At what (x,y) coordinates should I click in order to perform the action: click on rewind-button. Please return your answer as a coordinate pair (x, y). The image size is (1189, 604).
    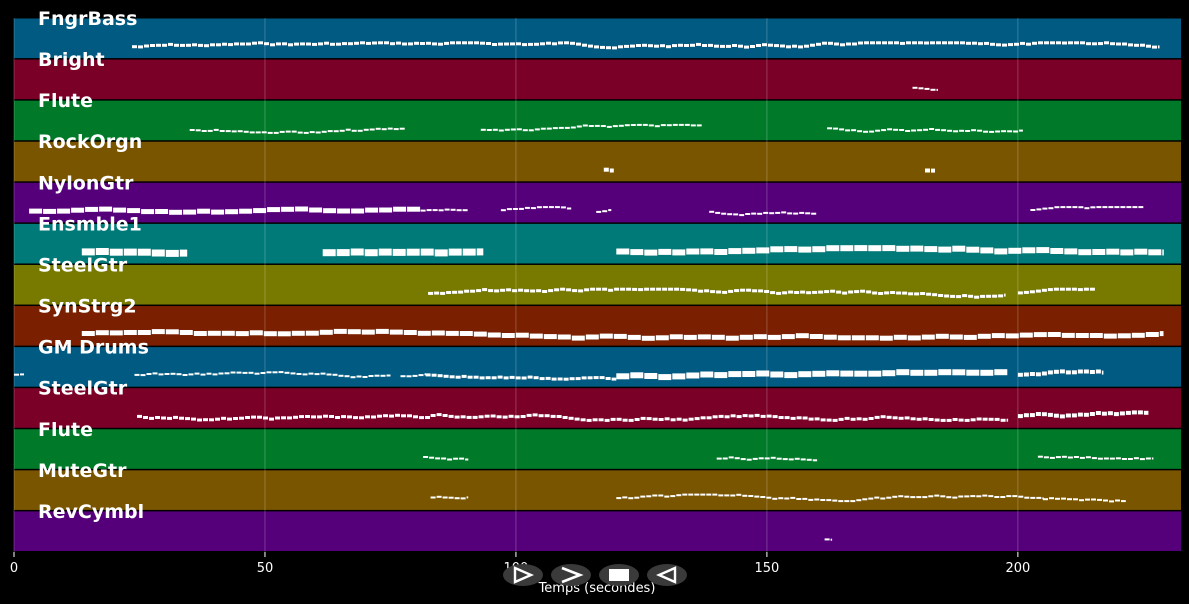
    Looking at the image, I should click on (667, 575).